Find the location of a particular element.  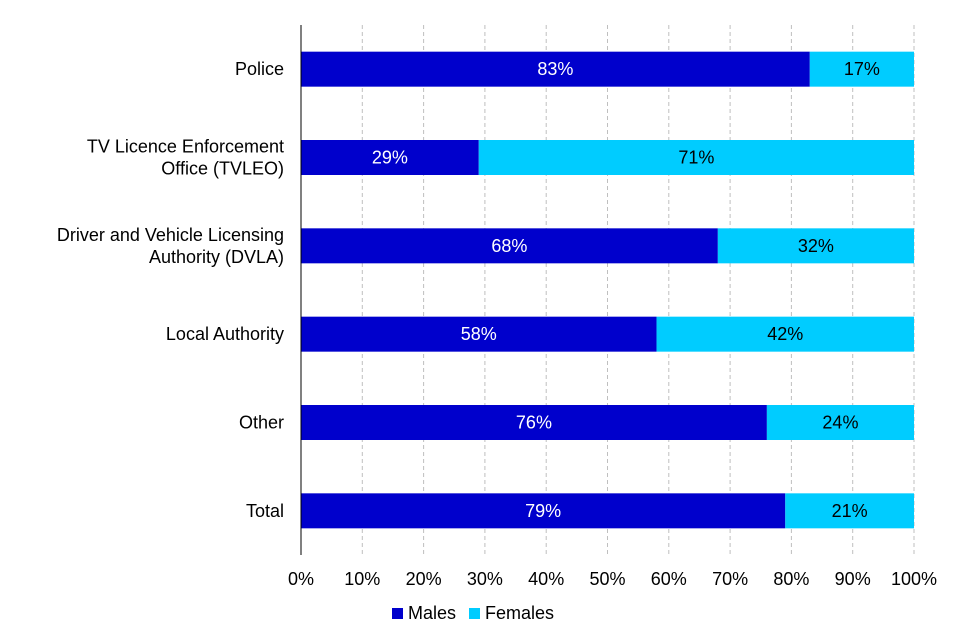

data-label: 76% is located at coordinates (534, 423).